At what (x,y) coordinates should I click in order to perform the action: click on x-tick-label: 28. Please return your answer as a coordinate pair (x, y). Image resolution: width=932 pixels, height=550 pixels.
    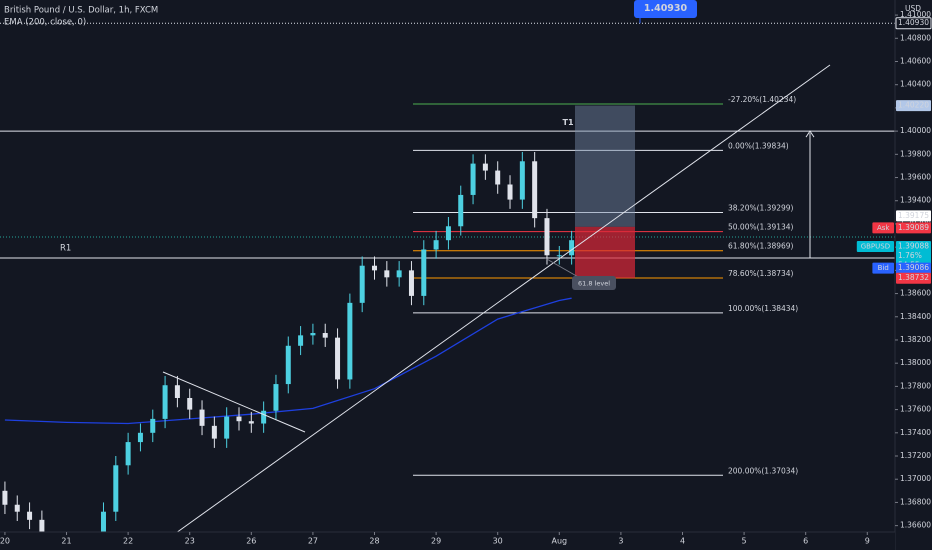
    Looking at the image, I should click on (374, 541).